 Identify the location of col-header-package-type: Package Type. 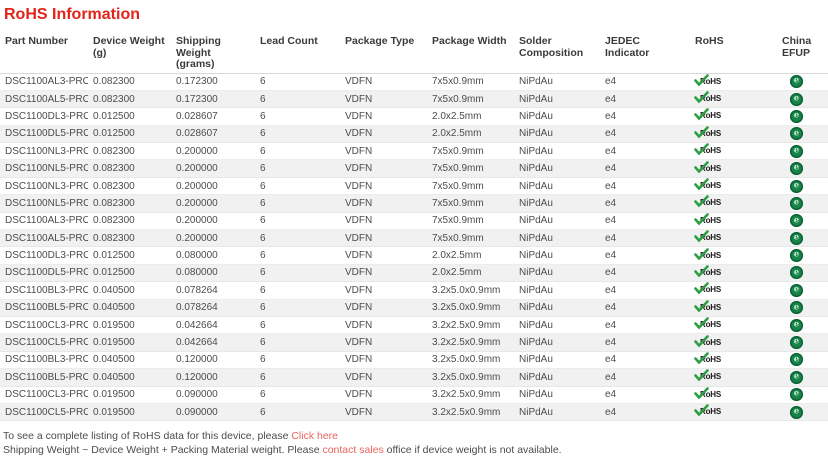
(383, 53).